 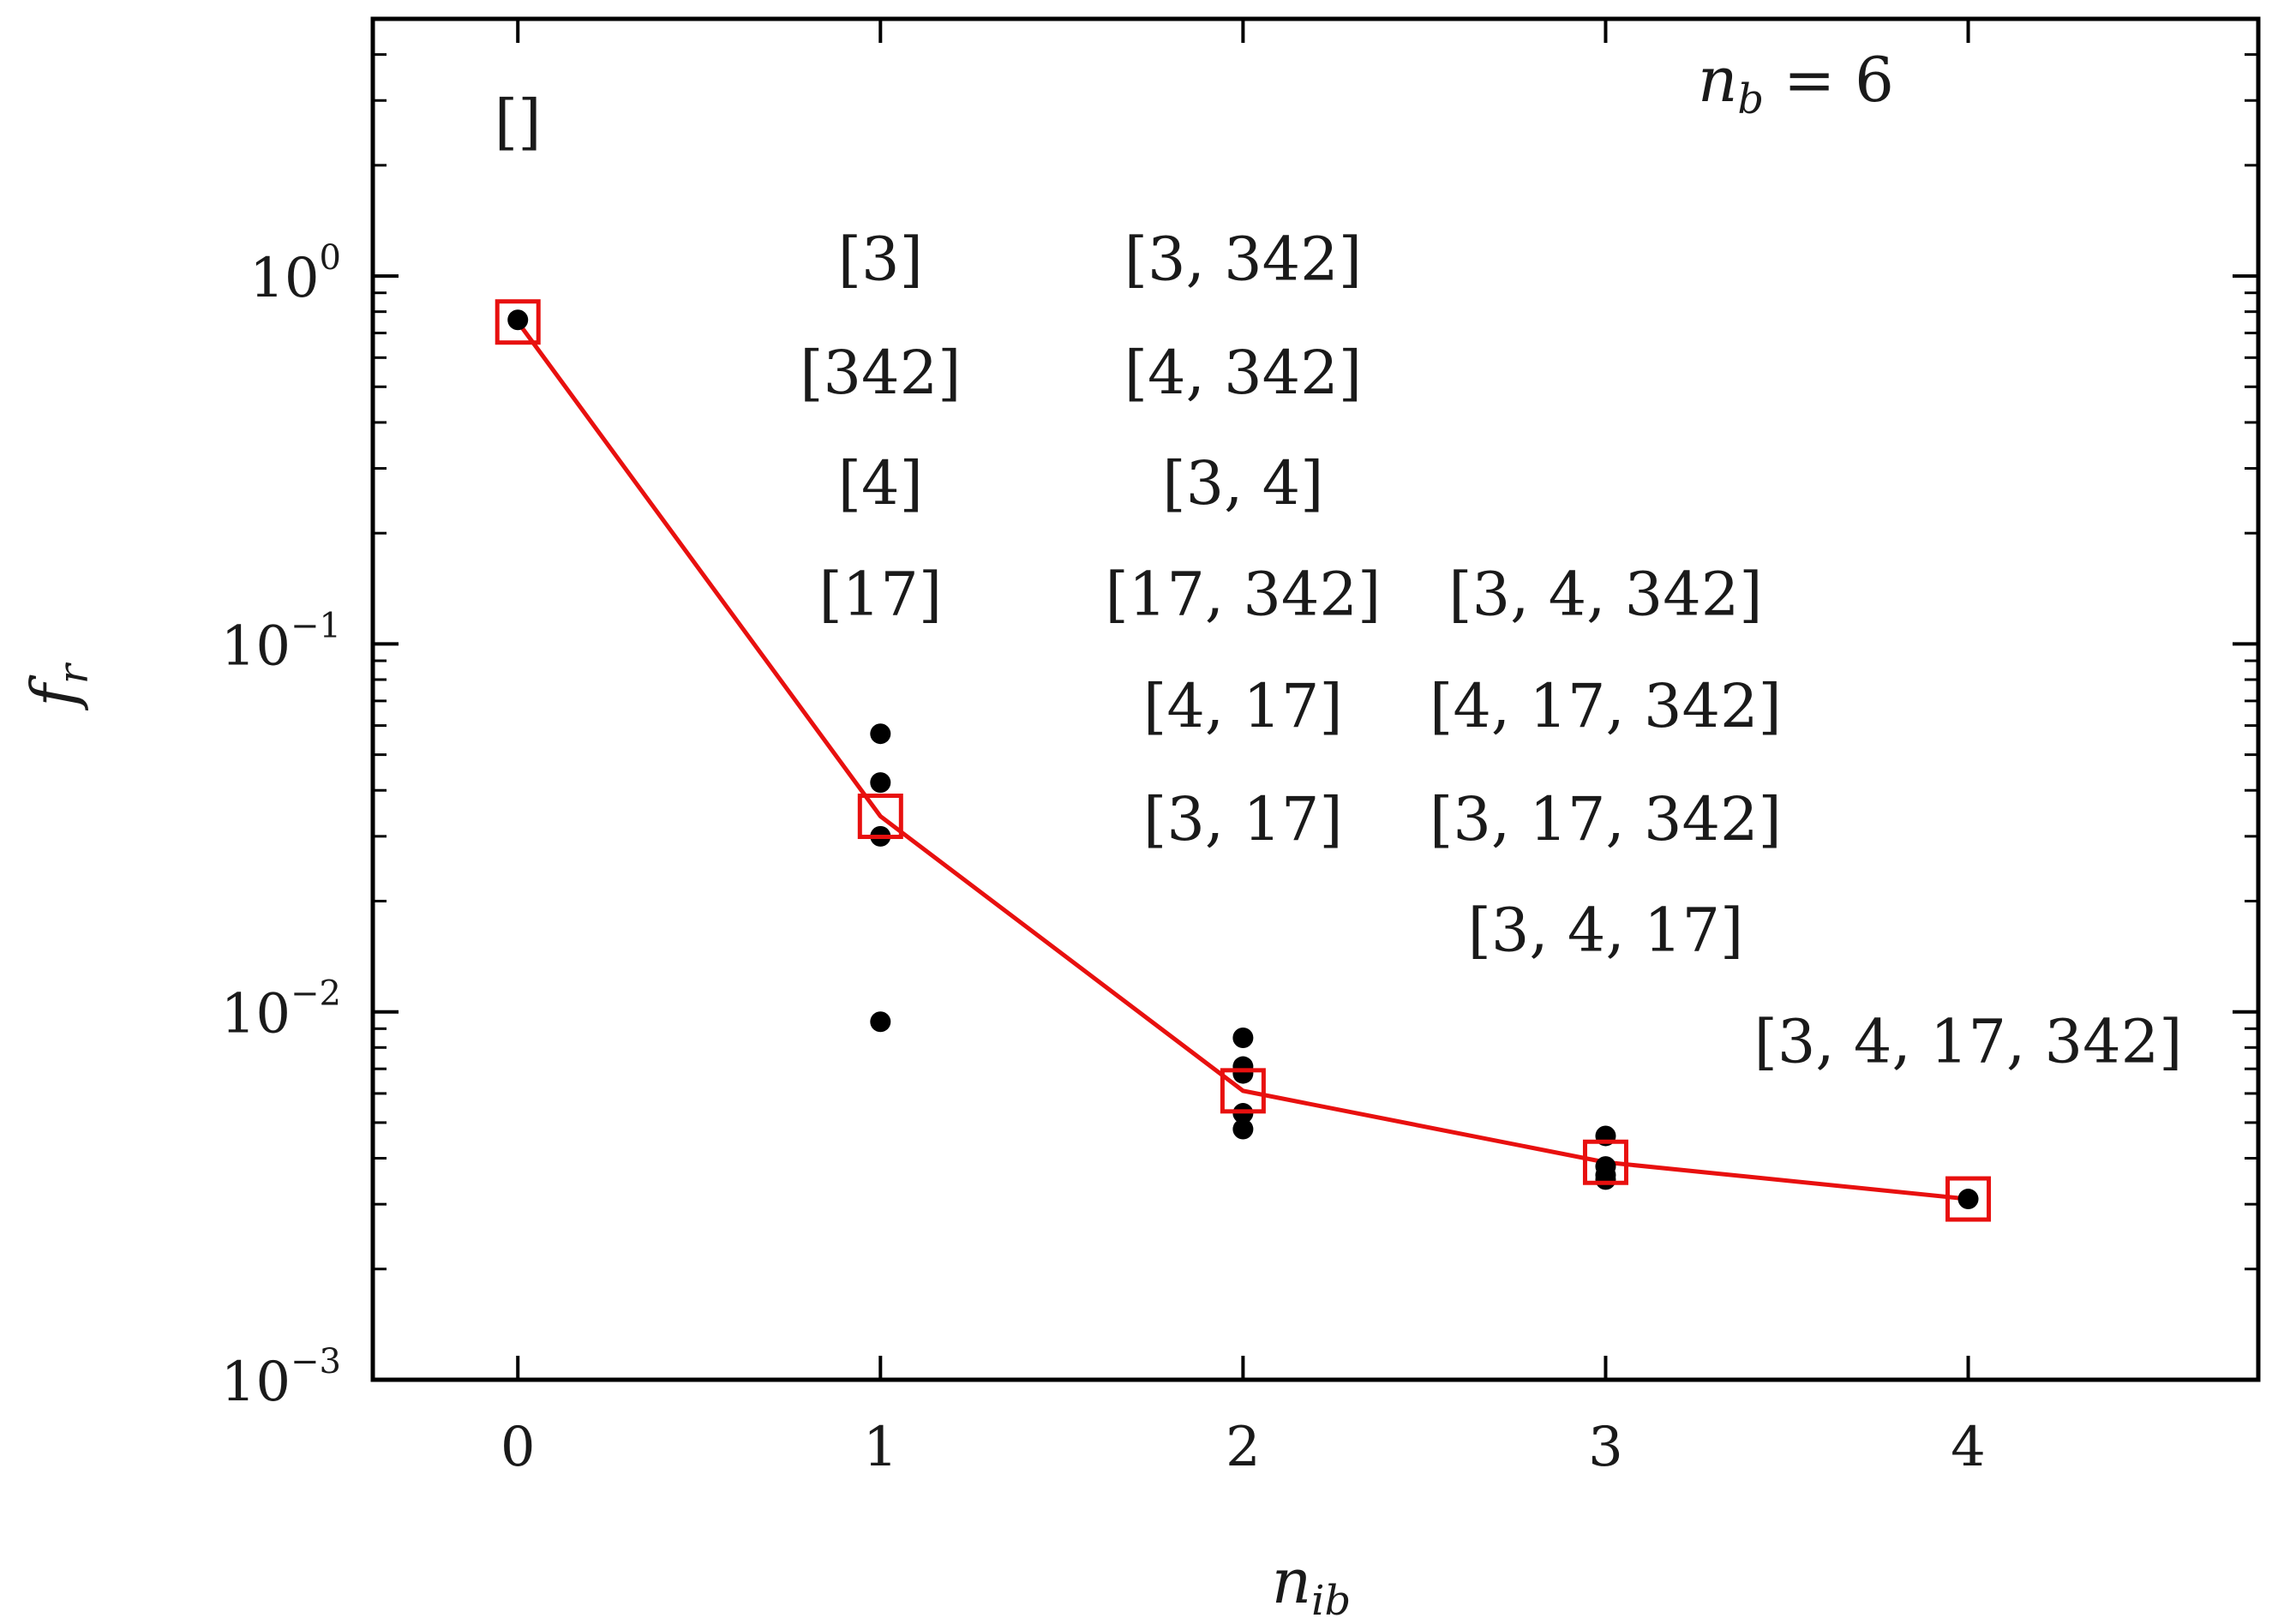 I want to click on combination-label-13: [3, 17, 342], so click(x=1606, y=819).